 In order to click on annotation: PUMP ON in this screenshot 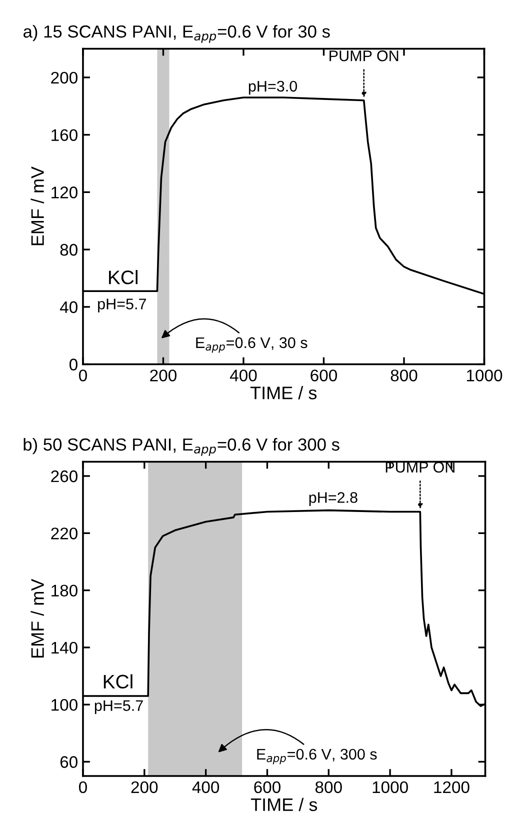, I will do `click(364, 56)`.